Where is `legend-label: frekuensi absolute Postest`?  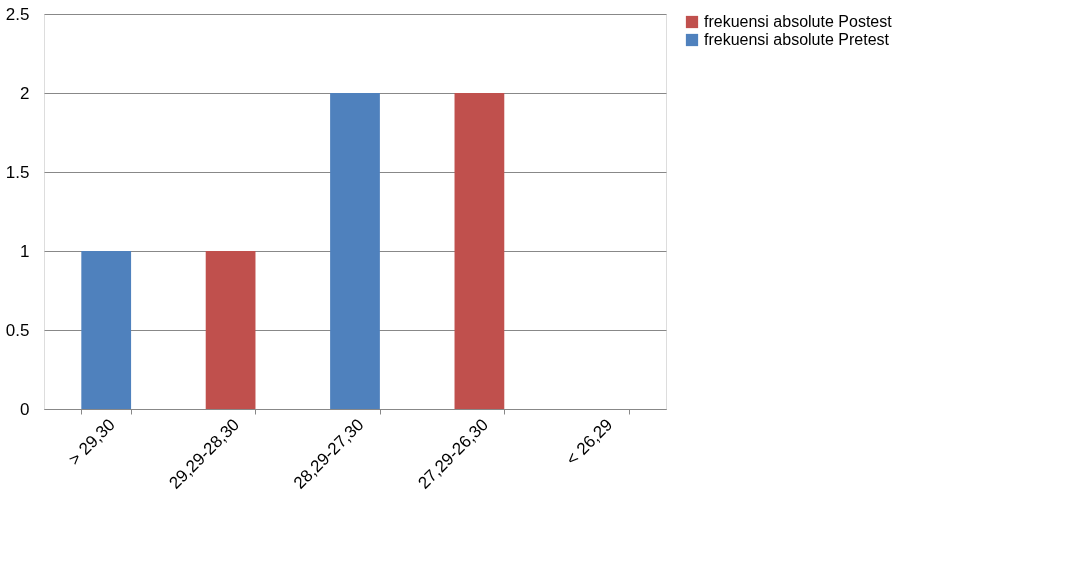 legend-label: frekuensi absolute Postest is located at coordinates (798, 21).